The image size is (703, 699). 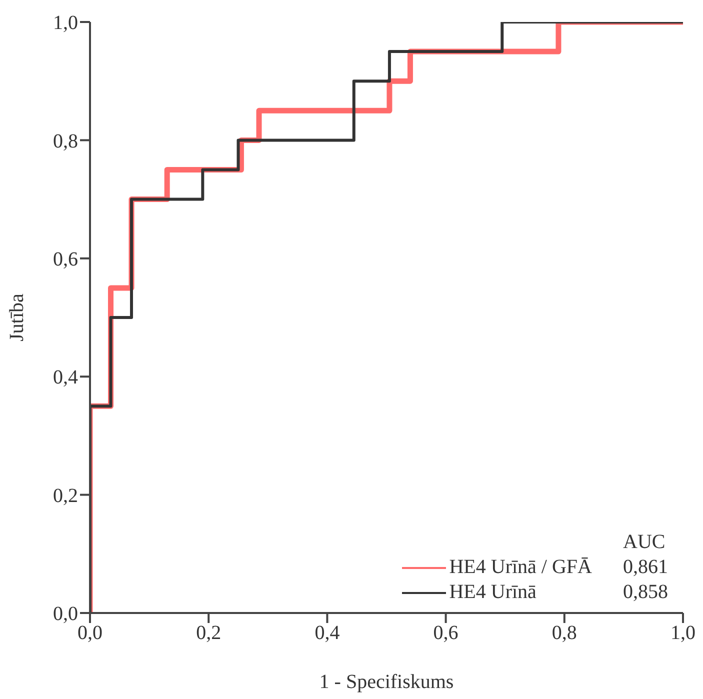 What do you see at coordinates (65, 23) in the screenshot?
I see `y-tick-label: 1,0` at bounding box center [65, 23].